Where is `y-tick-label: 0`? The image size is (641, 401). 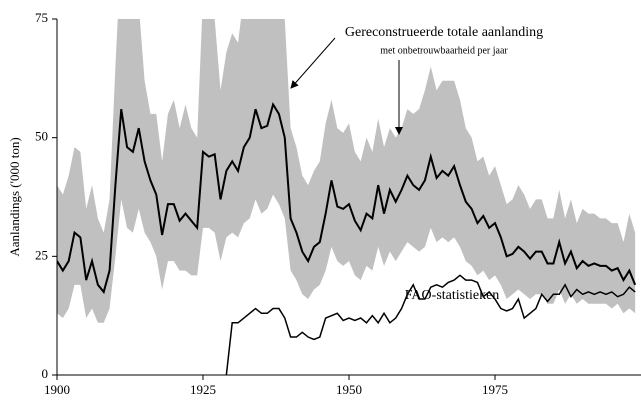
y-tick-label: 0 is located at coordinates (45, 373).